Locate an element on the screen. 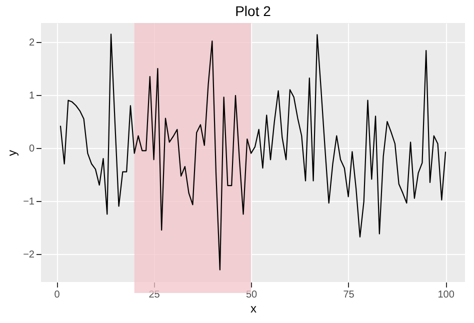 This screenshot has height=323, width=474. y-tick-label: 0 is located at coordinates (31, 149).